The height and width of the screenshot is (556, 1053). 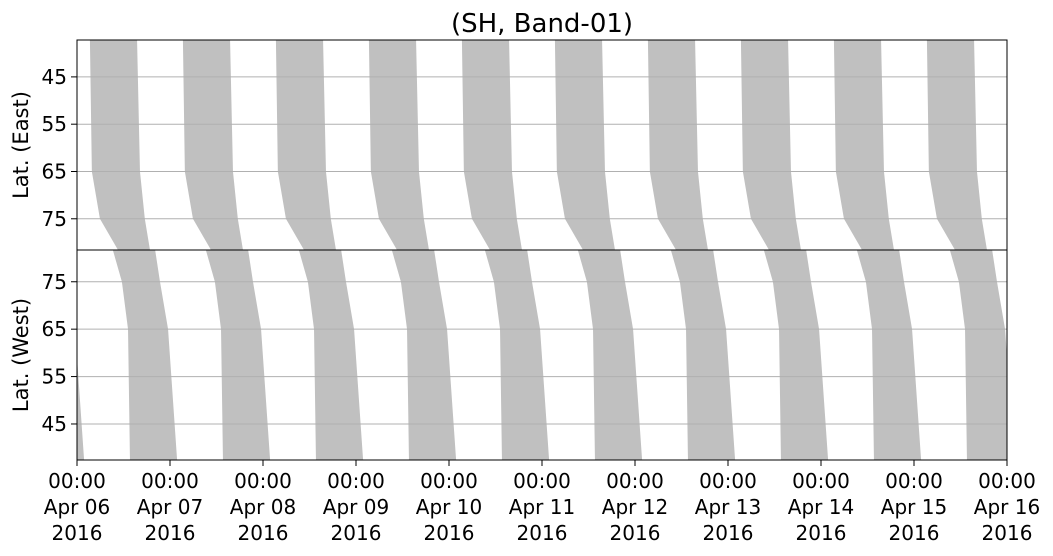 I want to click on x-tick-label: 00:00 Apr 06 2016, so click(x=77, y=507).